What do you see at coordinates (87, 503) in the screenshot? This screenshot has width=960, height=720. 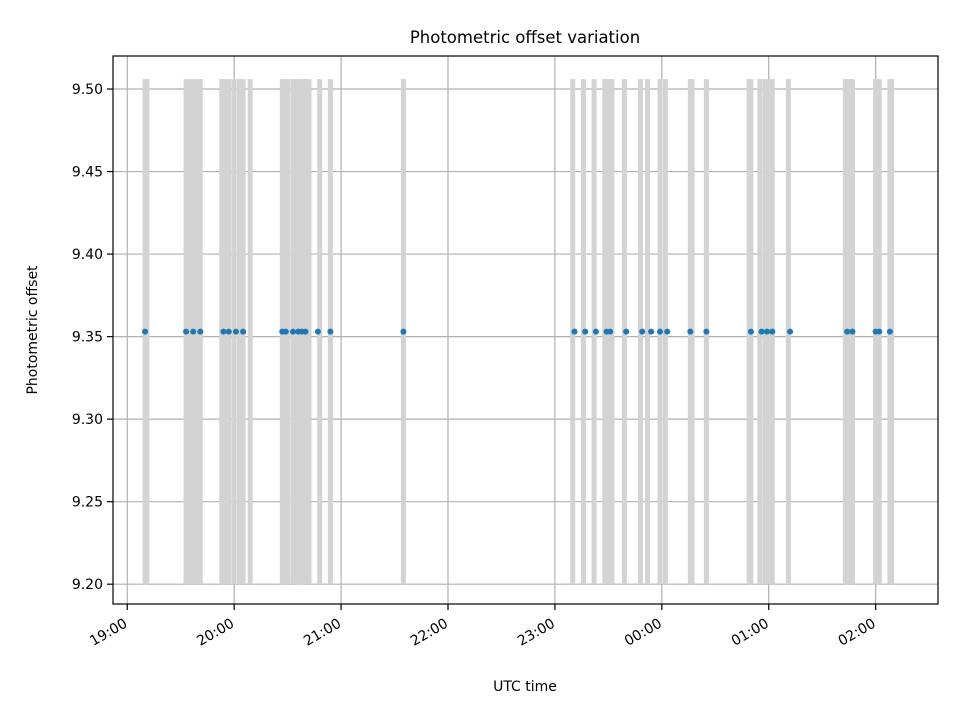 I see `y-tick-label: 9.25` at bounding box center [87, 503].